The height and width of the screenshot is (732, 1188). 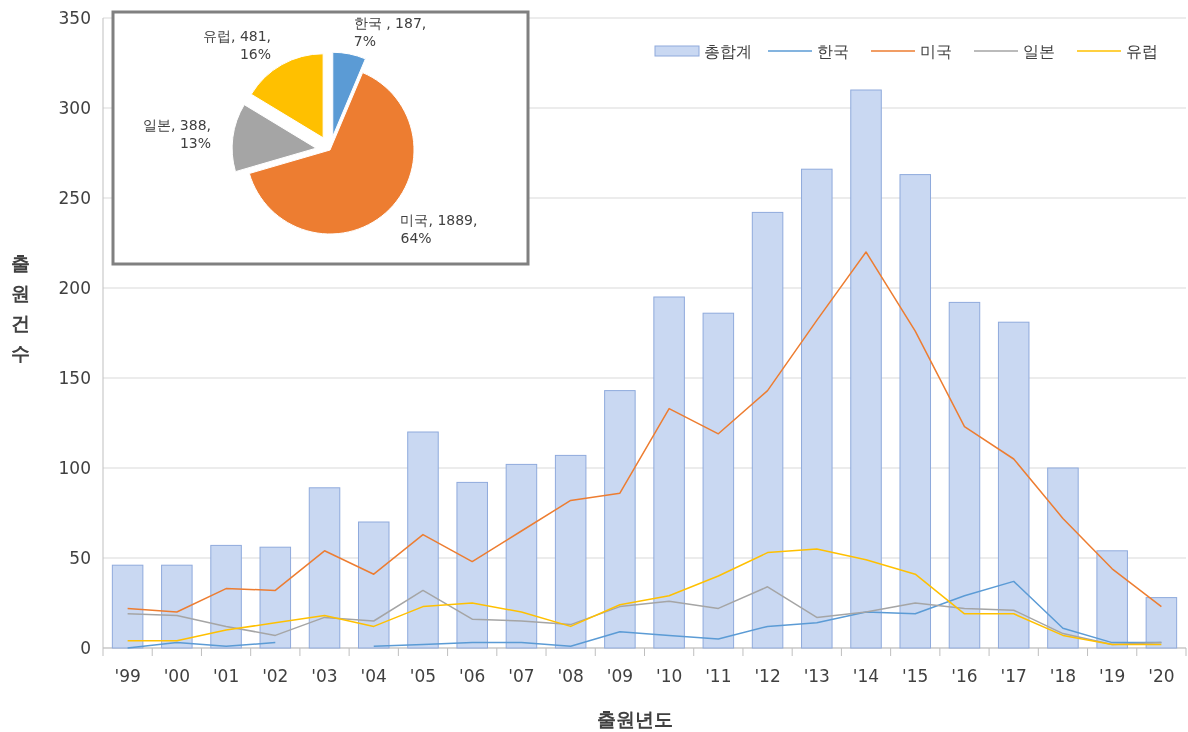 I want to click on x-tick-label: '20, so click(x=1161, y=676).